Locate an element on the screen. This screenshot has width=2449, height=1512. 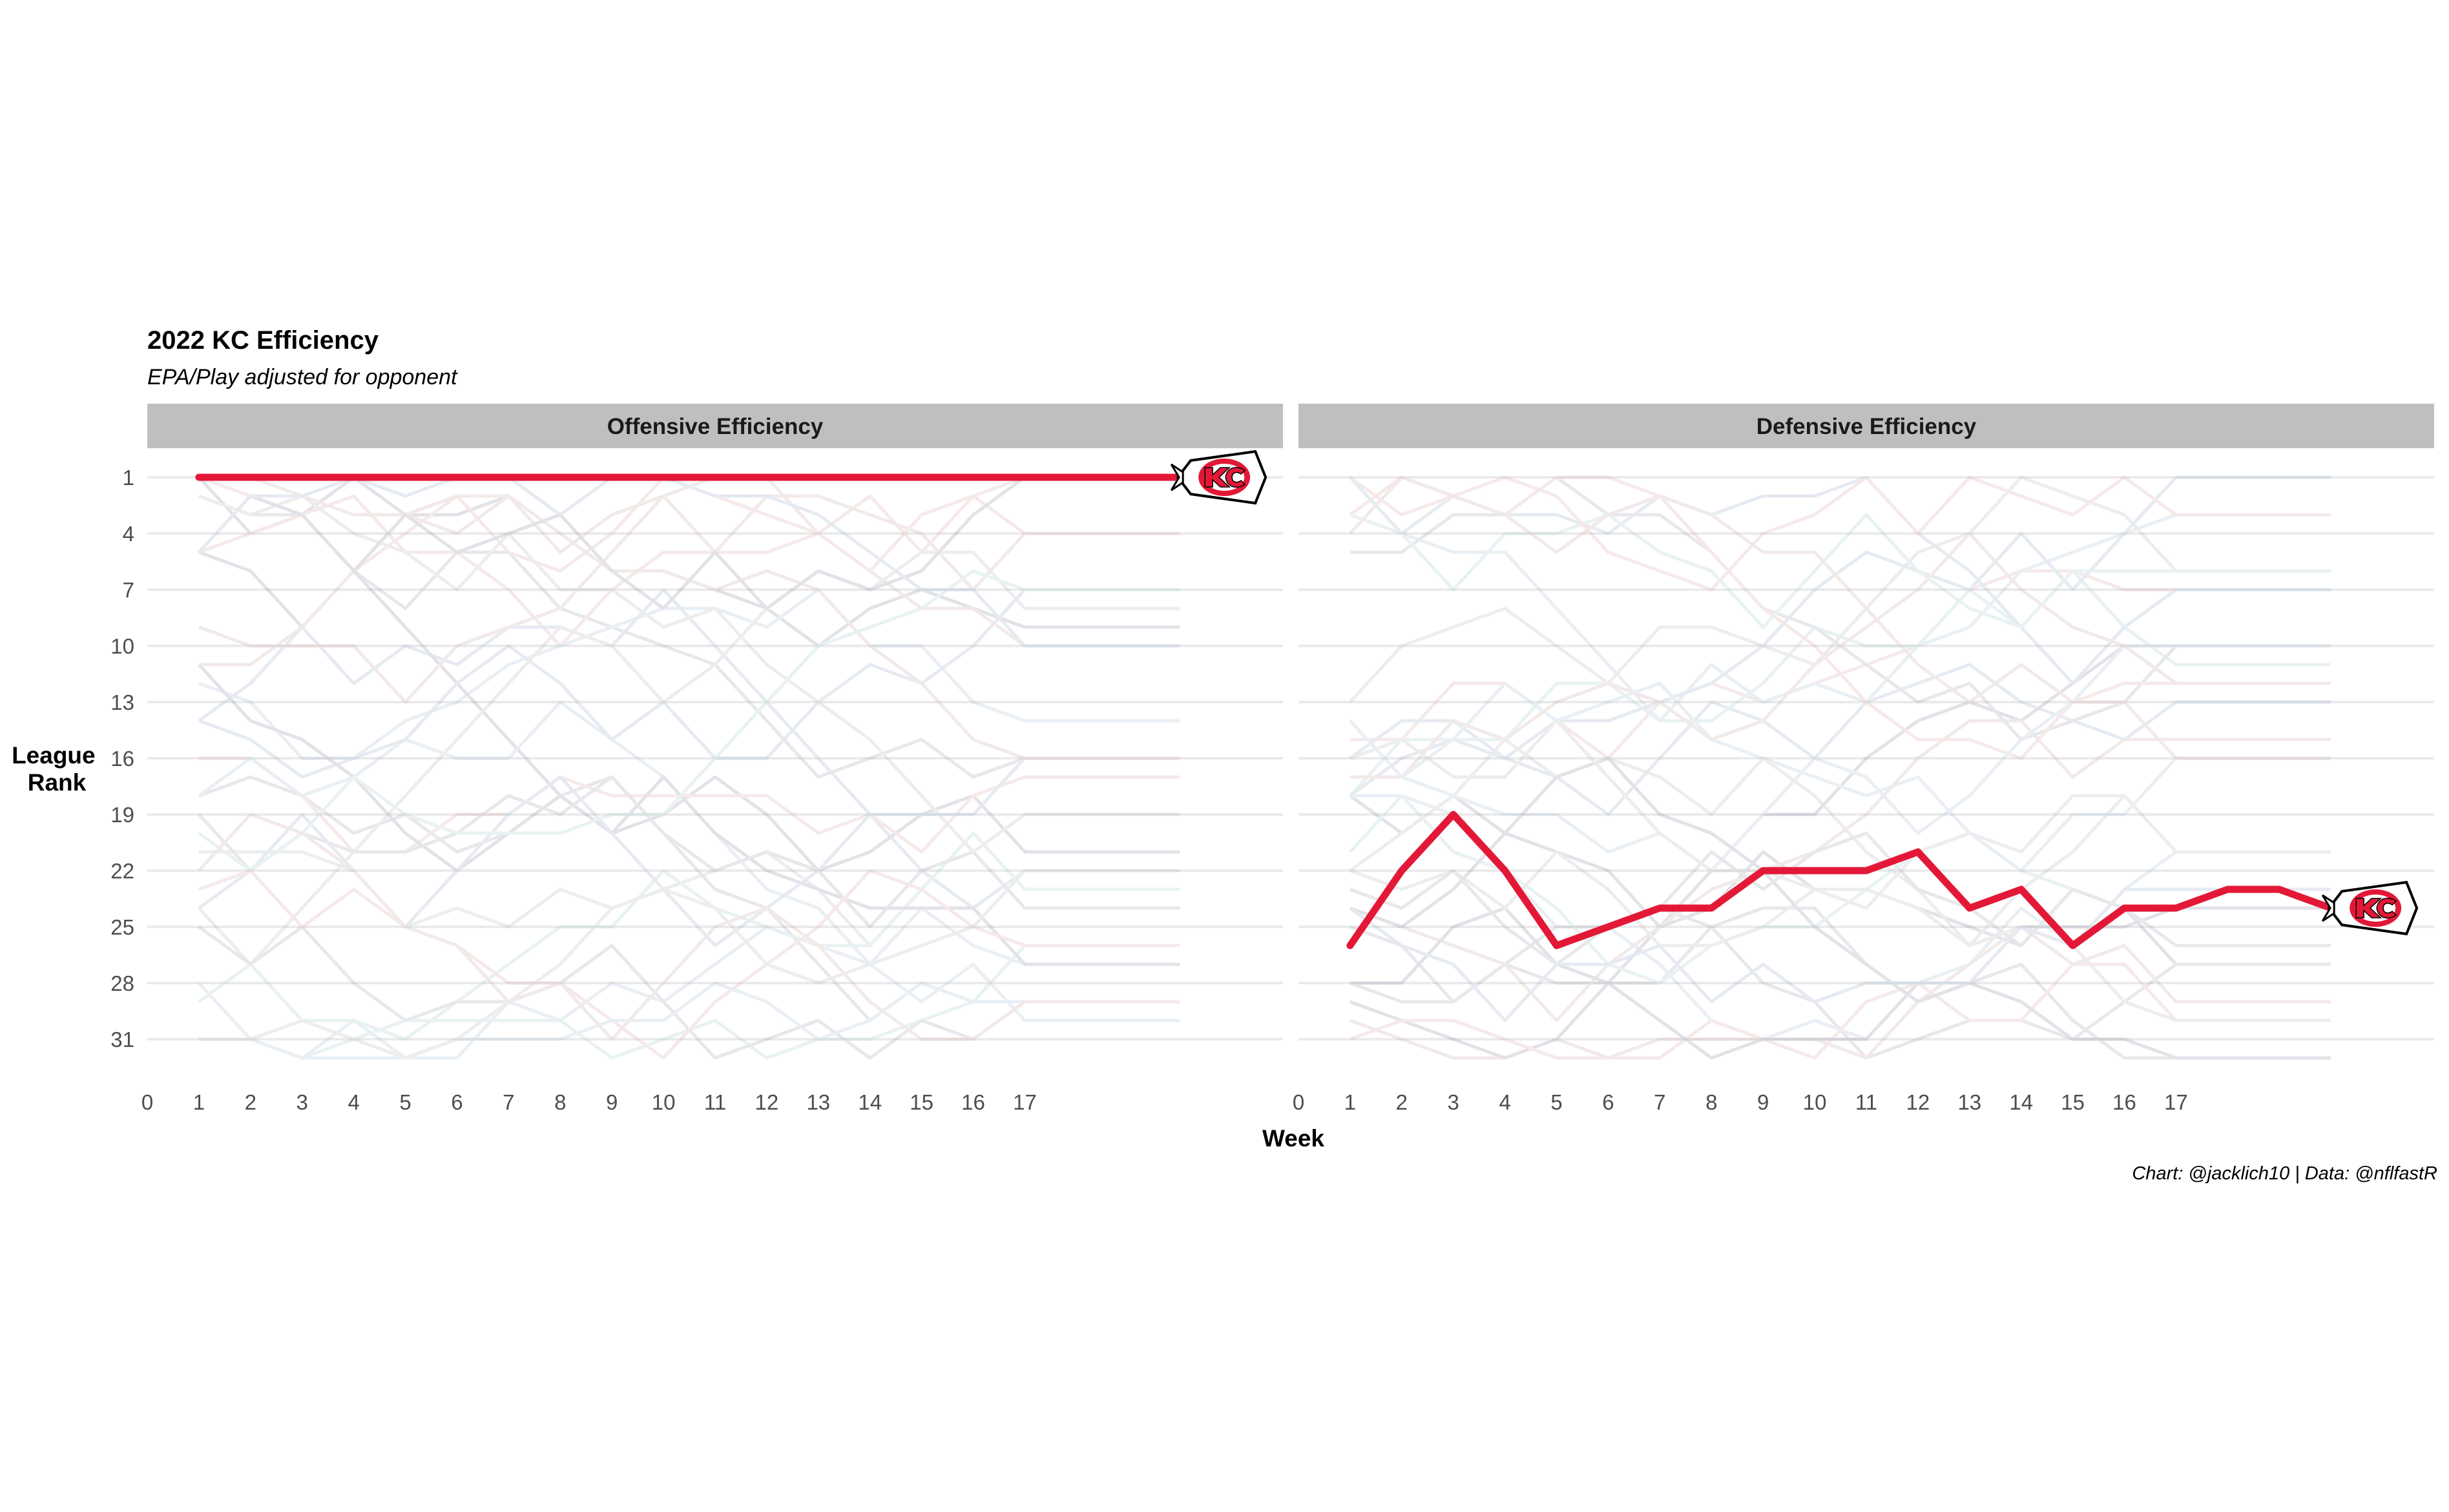
kc-highlight-line is located at coordinates (1840, 880).